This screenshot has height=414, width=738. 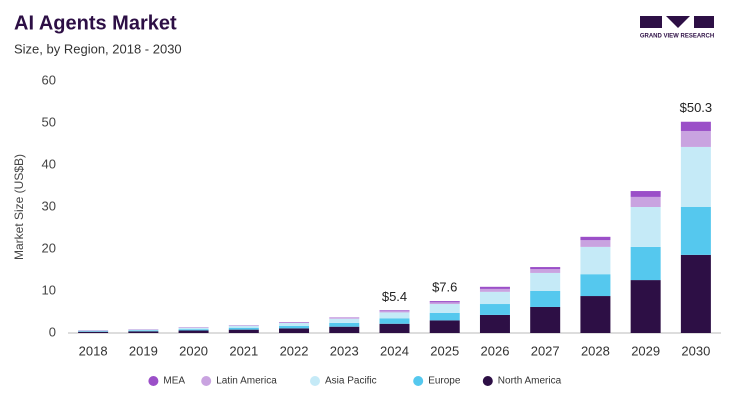 What do you see at coordinates (246, 381) in the screenshot?
I see `legend-label: Latin America` at bounding box center [246, 381].